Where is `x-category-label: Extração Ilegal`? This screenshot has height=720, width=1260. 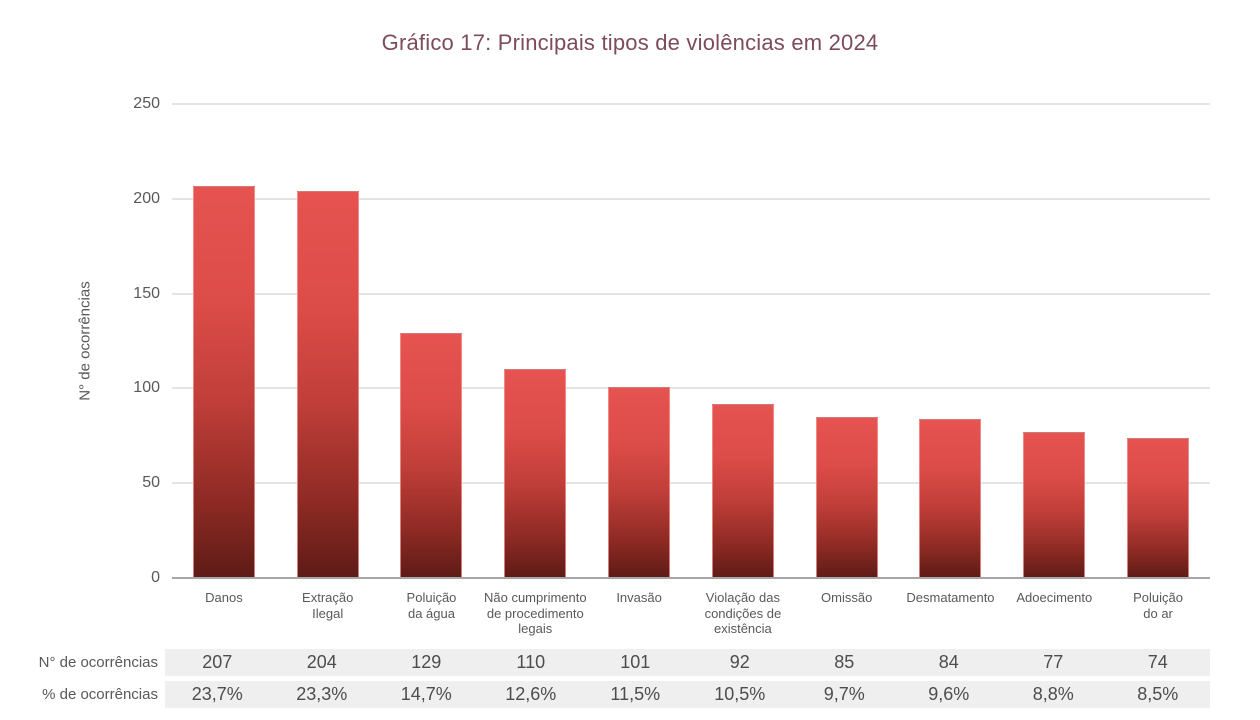
x-category-label: Extração Ilegal is located at coordinates (328, 605).